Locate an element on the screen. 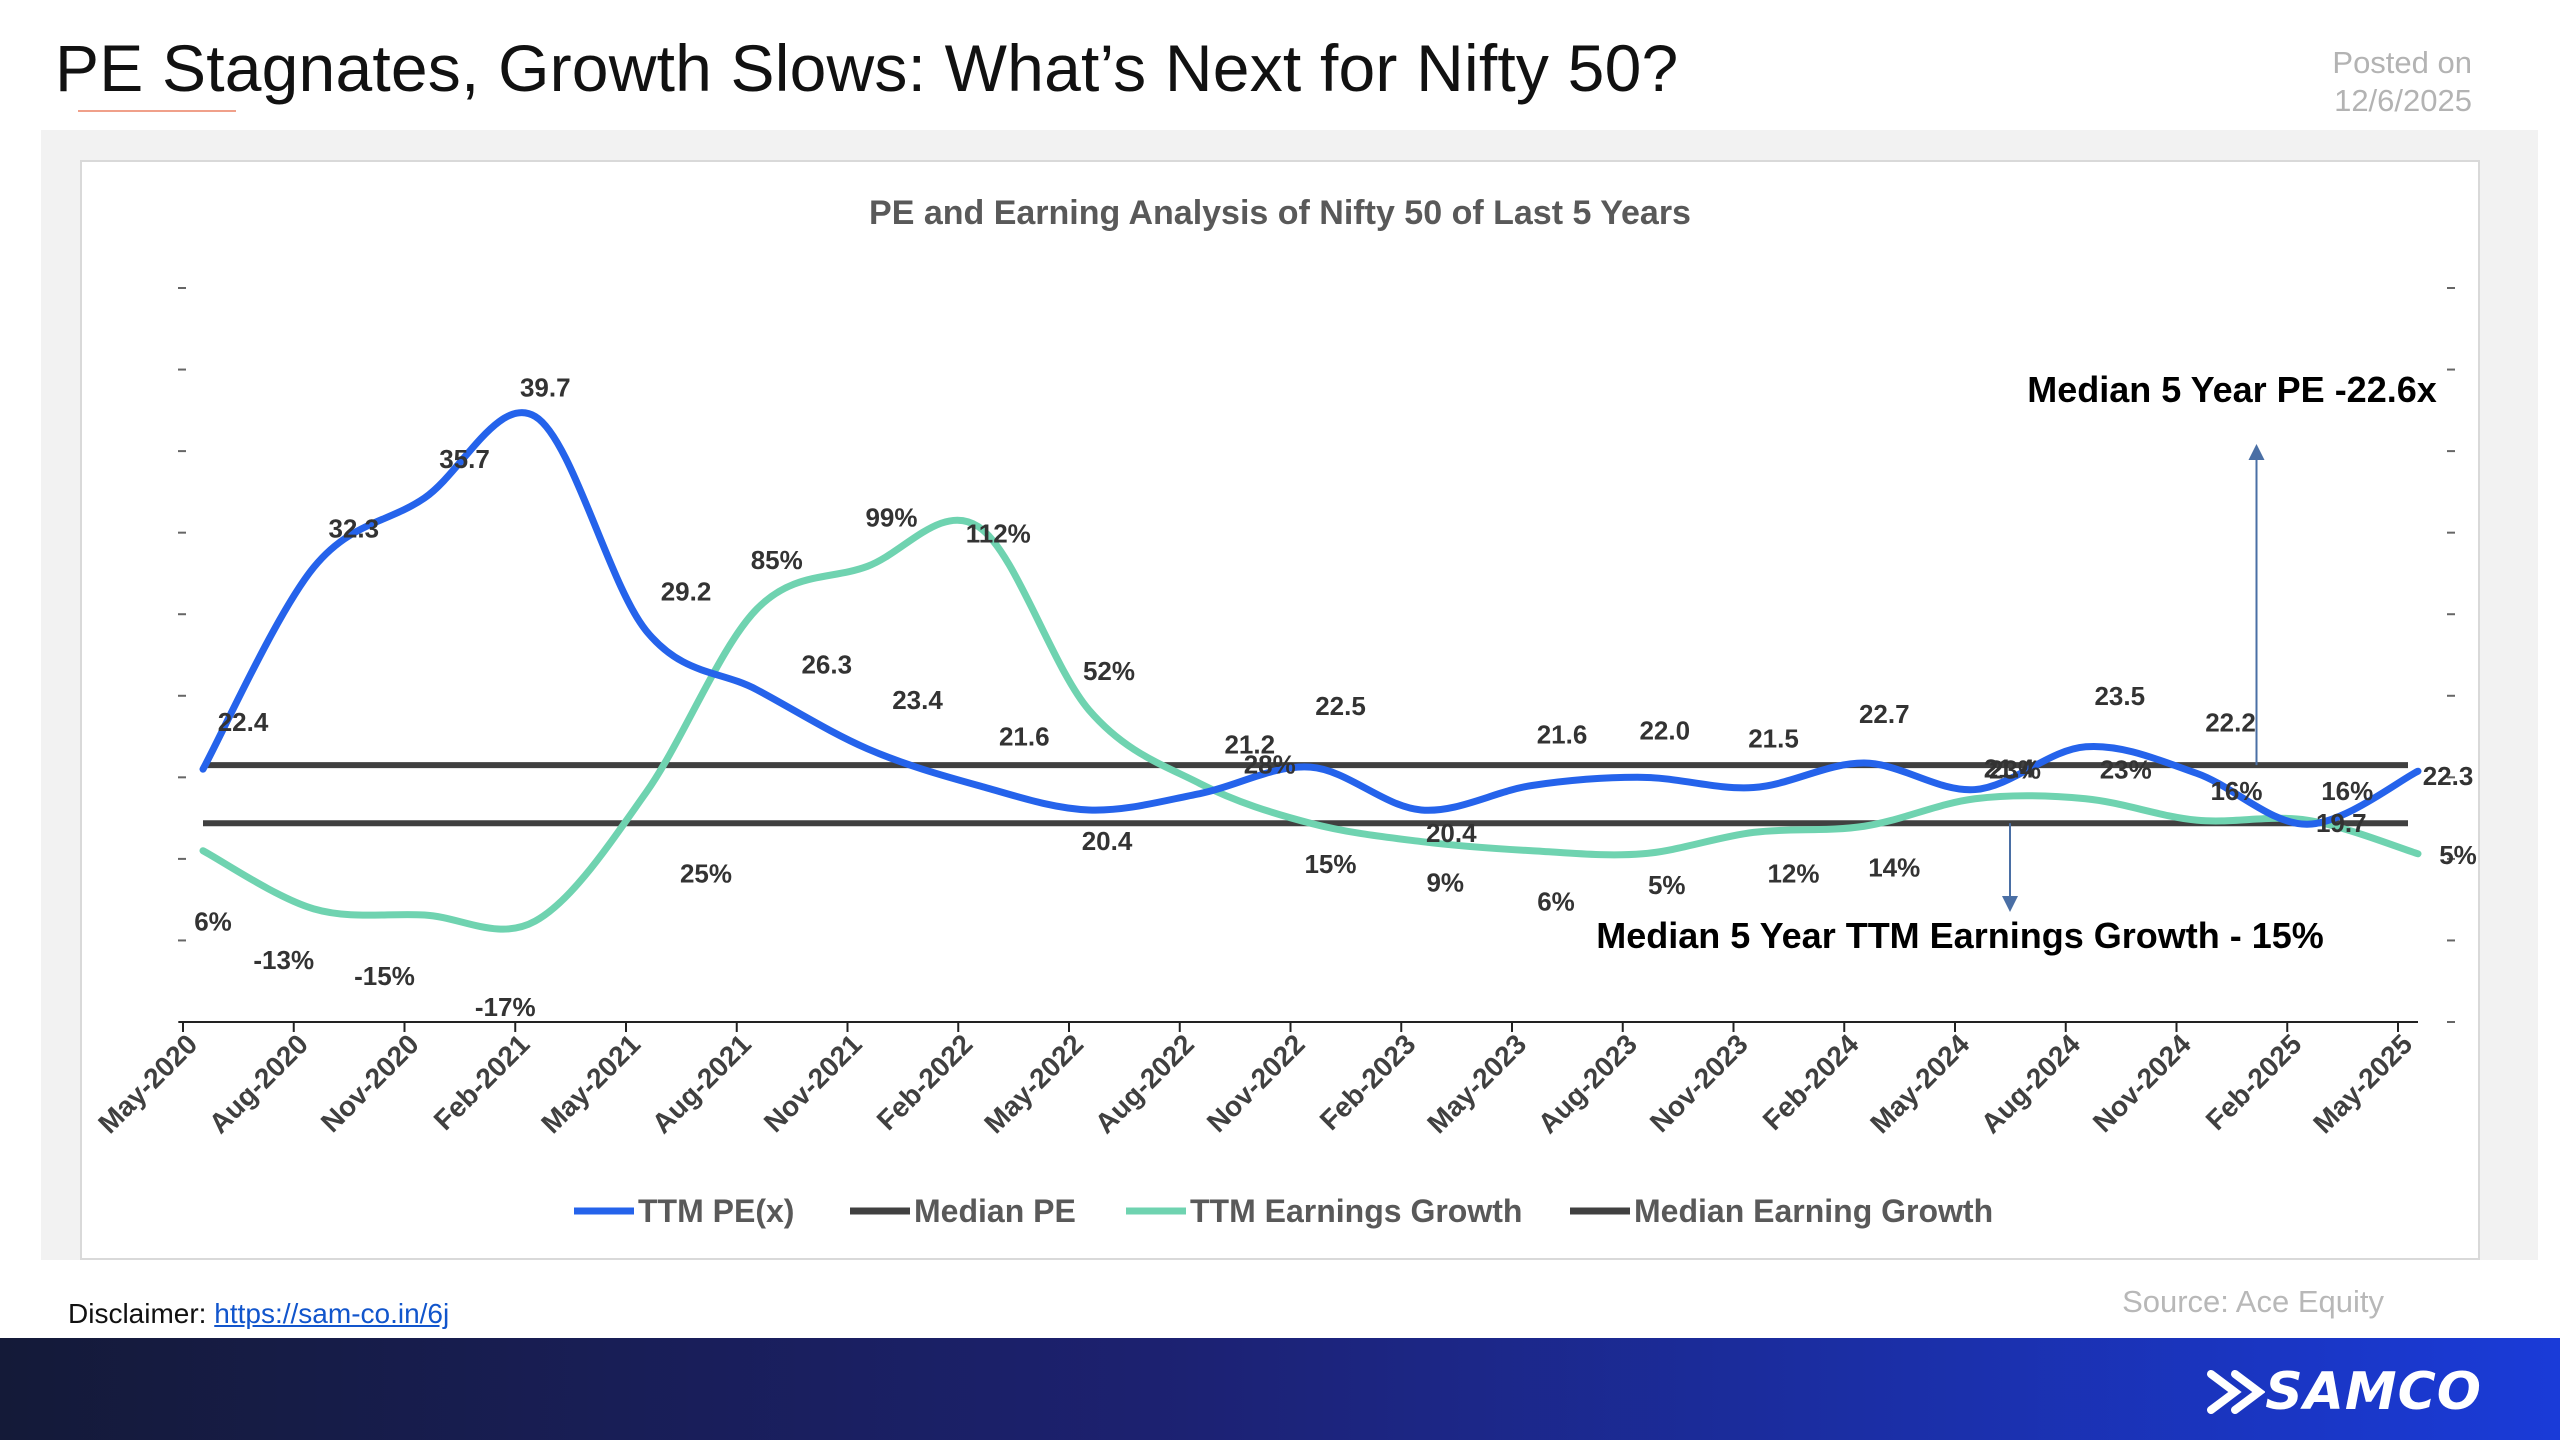  pe-annotation-arrowhead is located at coordinates (2256, 452).